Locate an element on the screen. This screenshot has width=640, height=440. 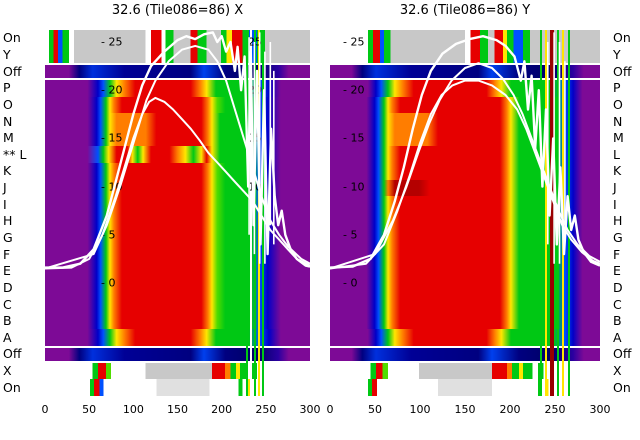
left-axis-label-12-g: G is located at coordinates (8, 237).